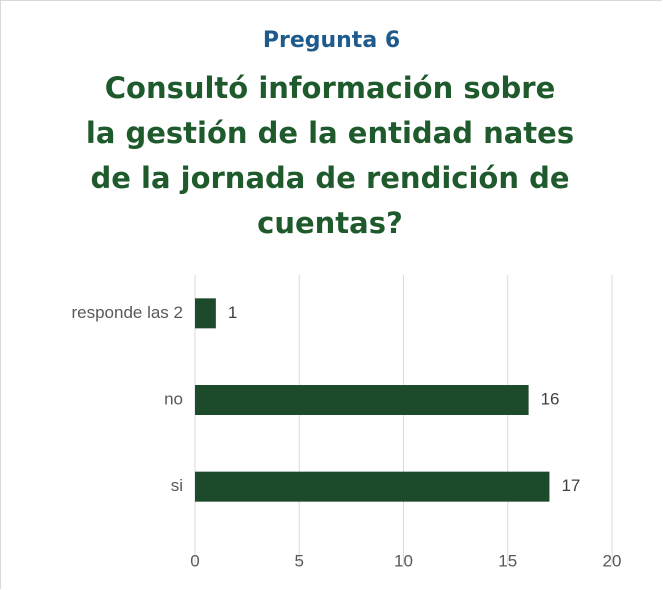  I want to click on y-tick-label: responde las 2, so click(127, 312).